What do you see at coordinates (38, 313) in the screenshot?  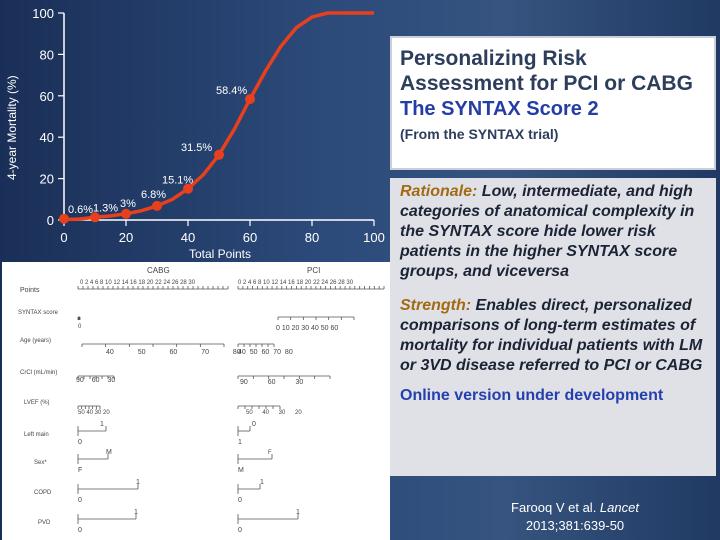 I see `nomogram-row-syntax: SYNTAX score` at bounding box center [38, 313].